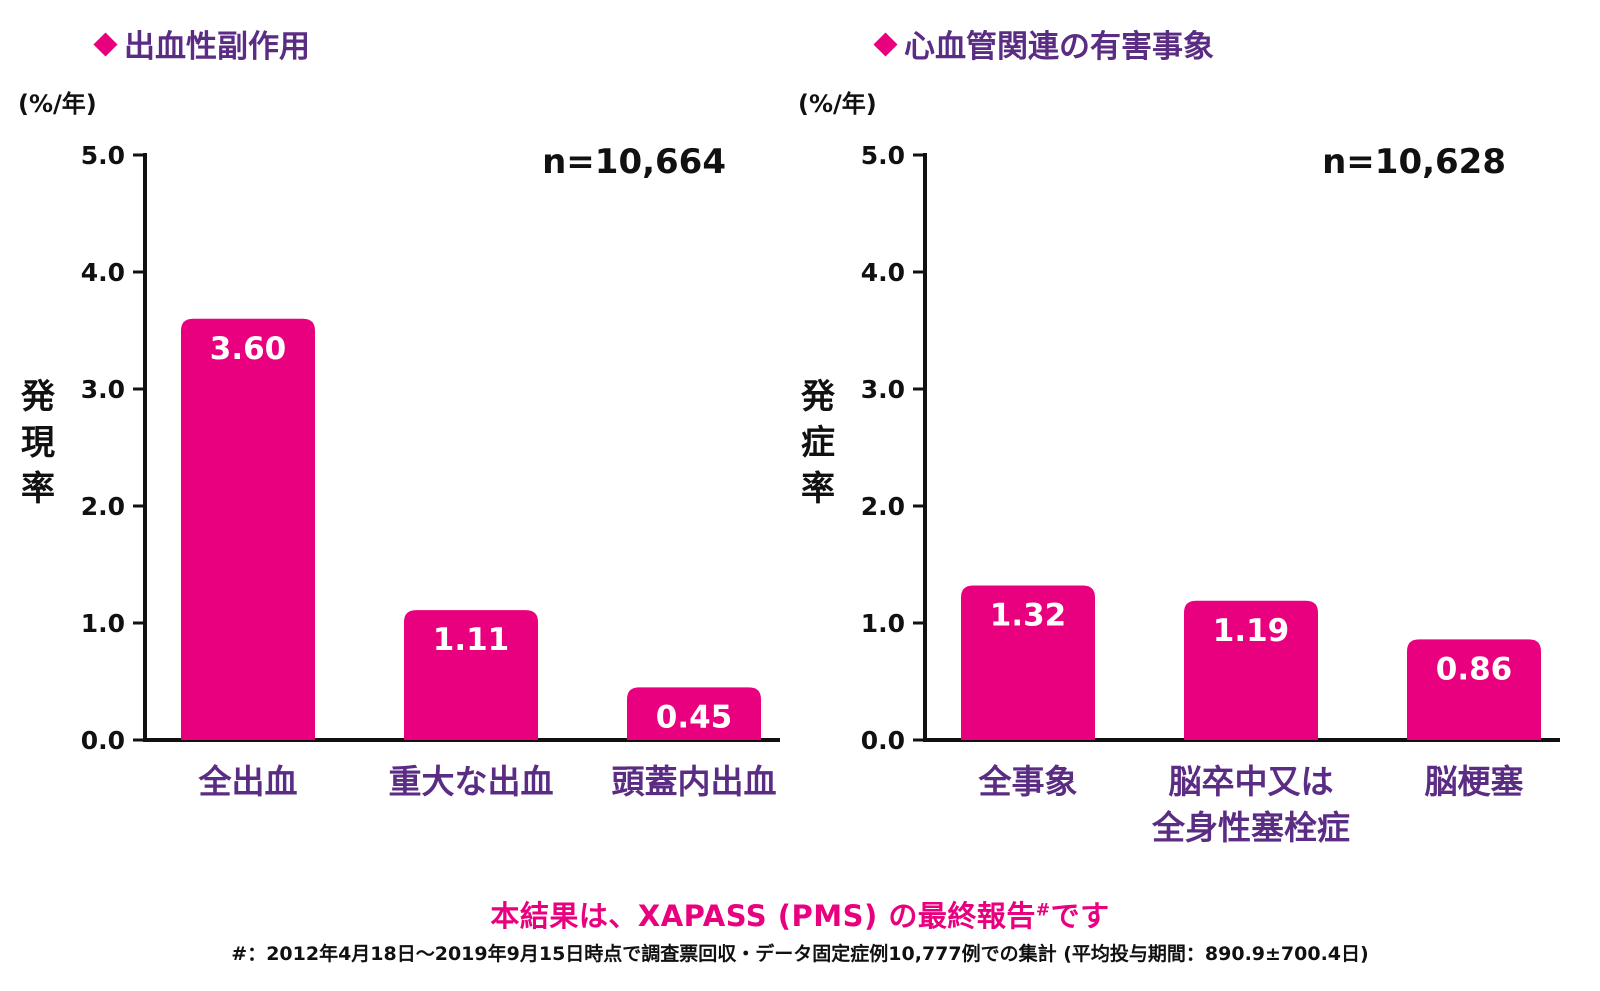 This screenshot has width=1600, height=991. Describe the element at coordinates (217, 47) in the screenshot. I see `chart-title: 出血性副作用` at that location.